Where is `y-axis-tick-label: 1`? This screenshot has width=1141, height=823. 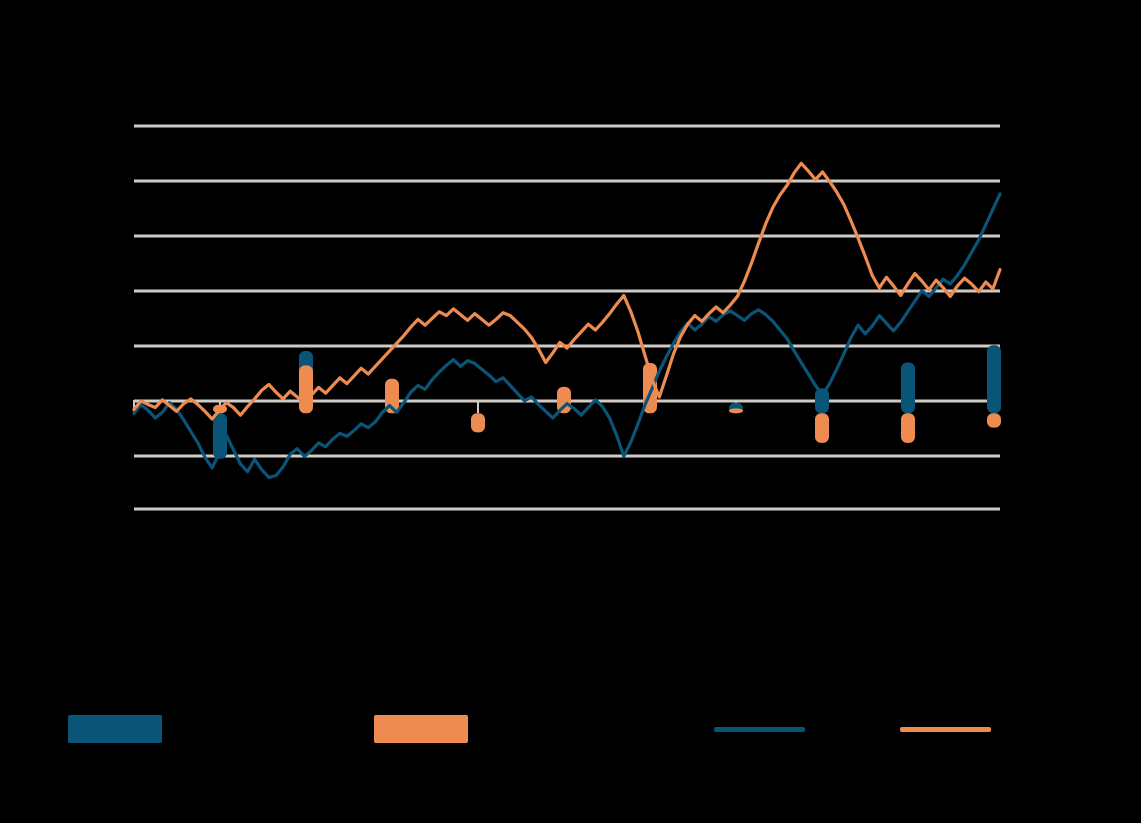 y-axis-tick-label: 1 is located at coordinates (124, 401).